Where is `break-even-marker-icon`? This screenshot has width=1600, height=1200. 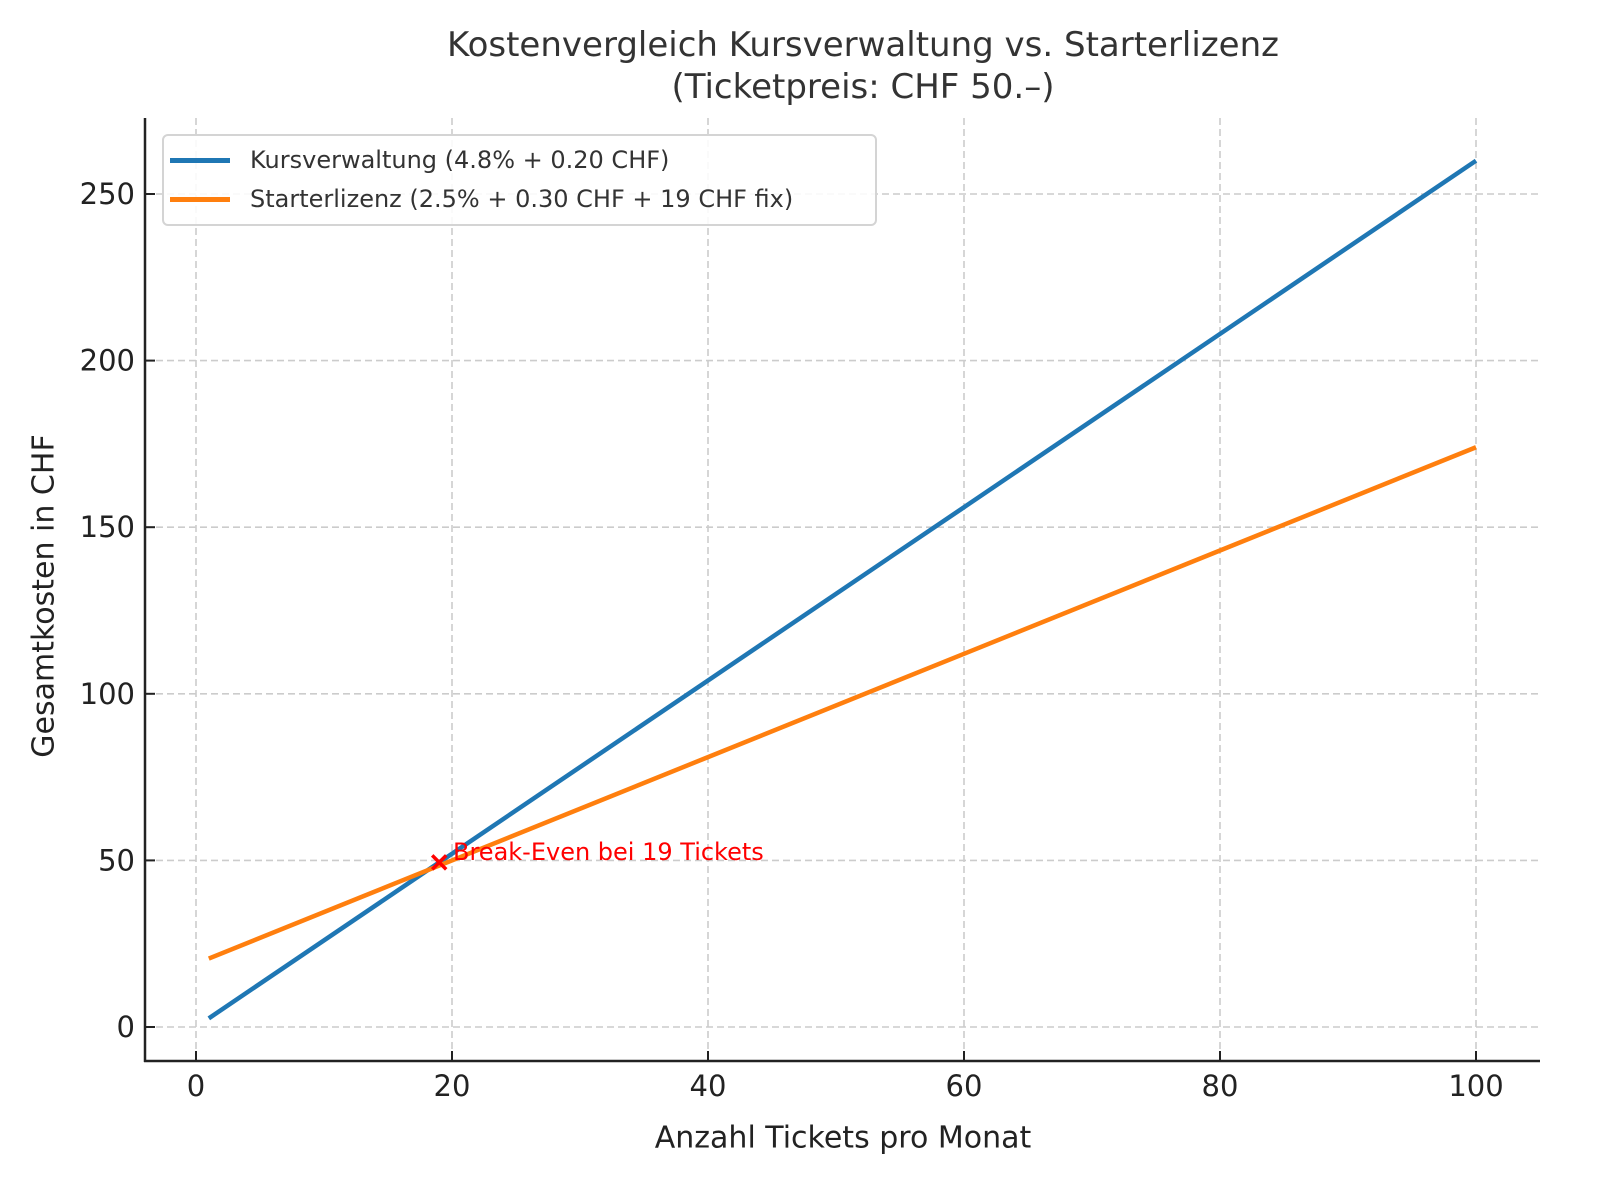
break-even-marker-icon is located at coordinates (439, 862).